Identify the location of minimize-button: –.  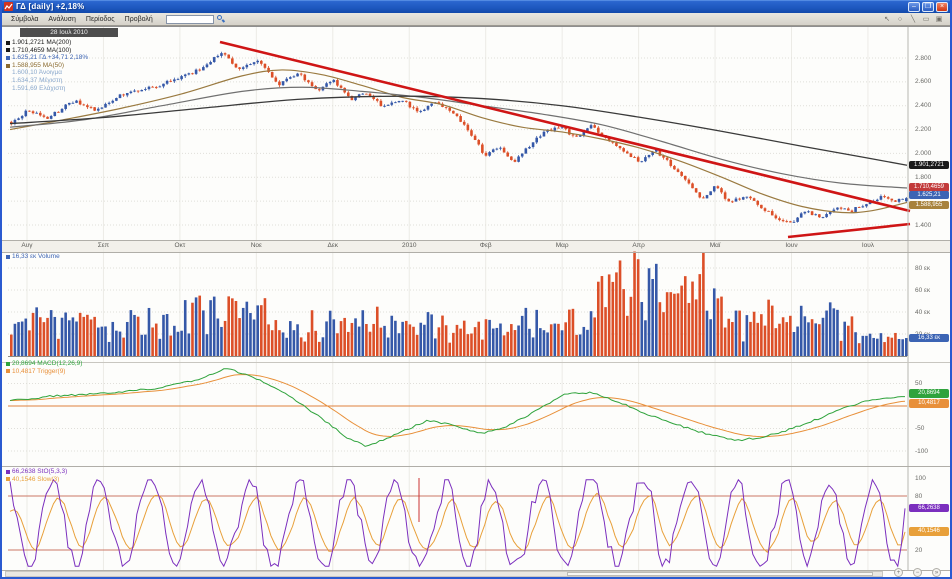
(914, 6).